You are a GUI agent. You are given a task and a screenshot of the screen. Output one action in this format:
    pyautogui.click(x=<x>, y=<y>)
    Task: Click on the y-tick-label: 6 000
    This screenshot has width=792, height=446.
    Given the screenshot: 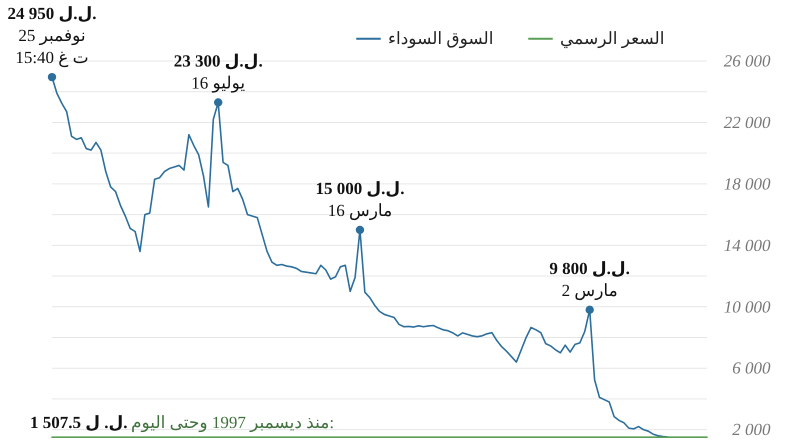 What is the action you would take?
    pyautogui.click(x=751, y=368)
    